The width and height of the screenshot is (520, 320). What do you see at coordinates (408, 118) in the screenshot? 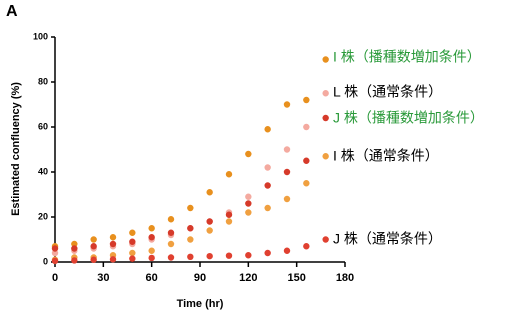
I see `series-label: J 株（播種数増加条件）` at bounding box center [408, 118].